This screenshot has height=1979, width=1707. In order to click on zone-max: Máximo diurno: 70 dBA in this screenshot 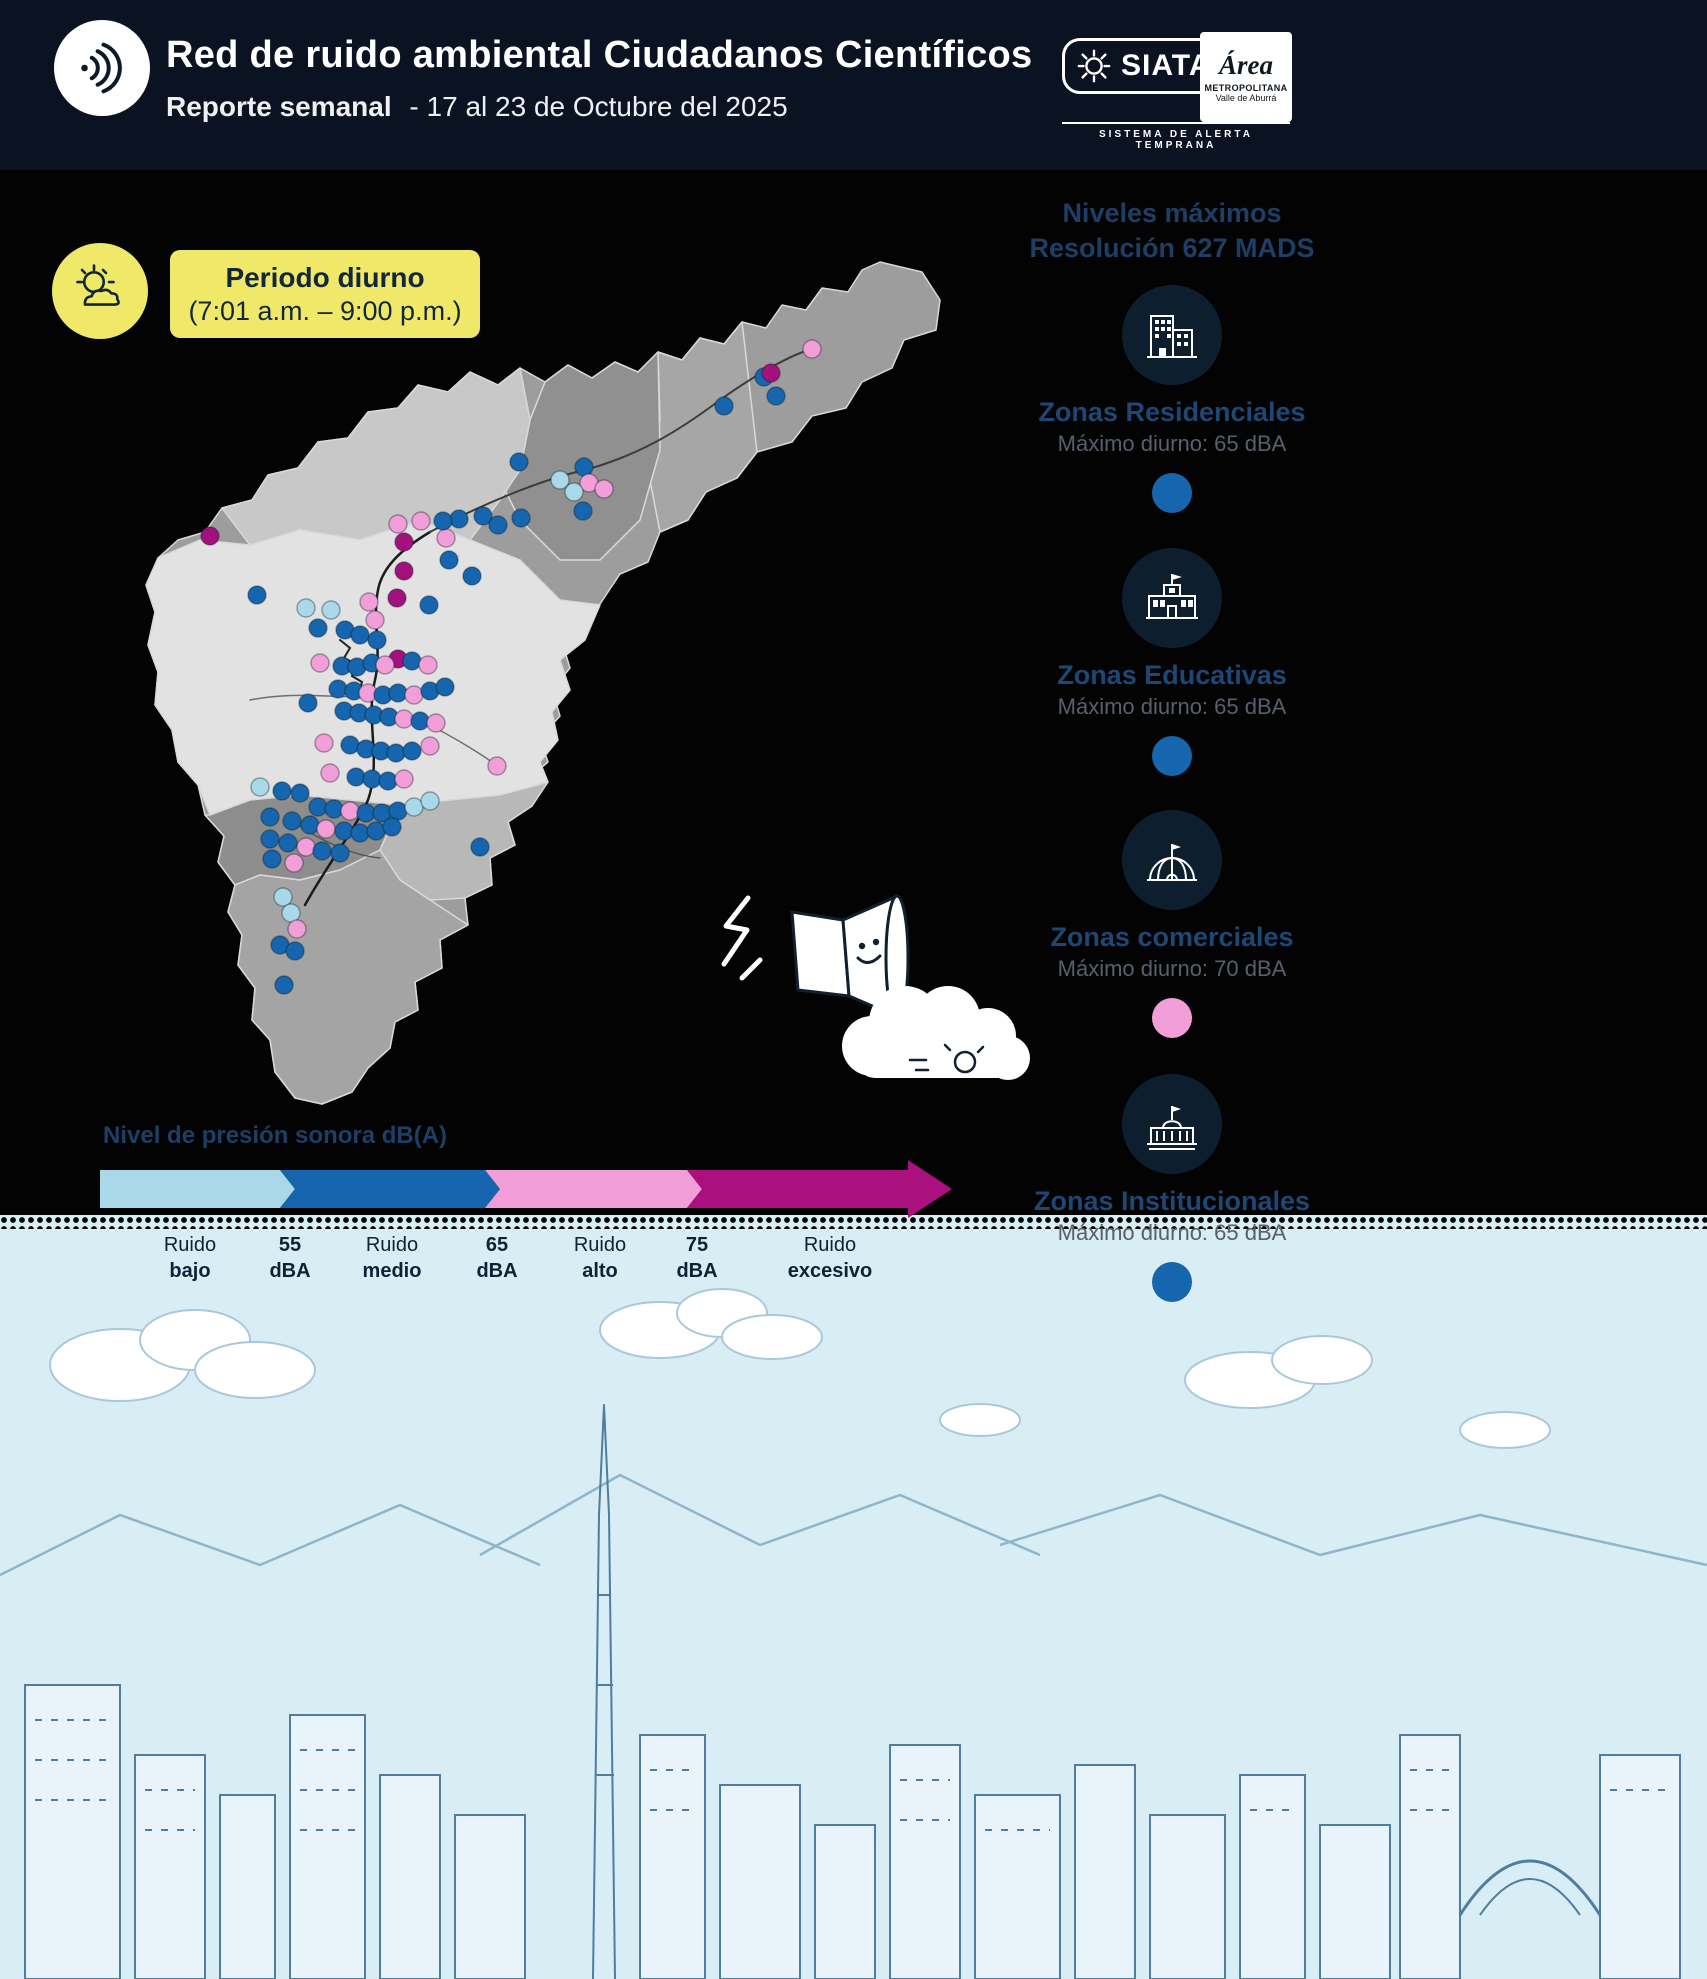, I will do `click(1172, 968)`.